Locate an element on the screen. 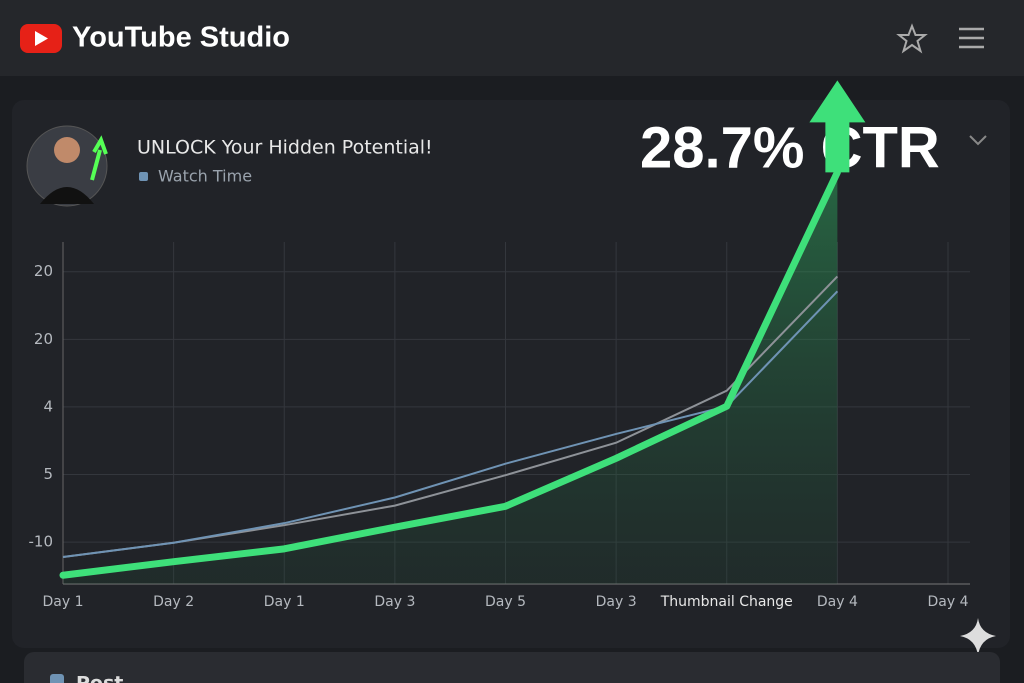  y-tick-label: -10 is located at coordinates (41, 542).